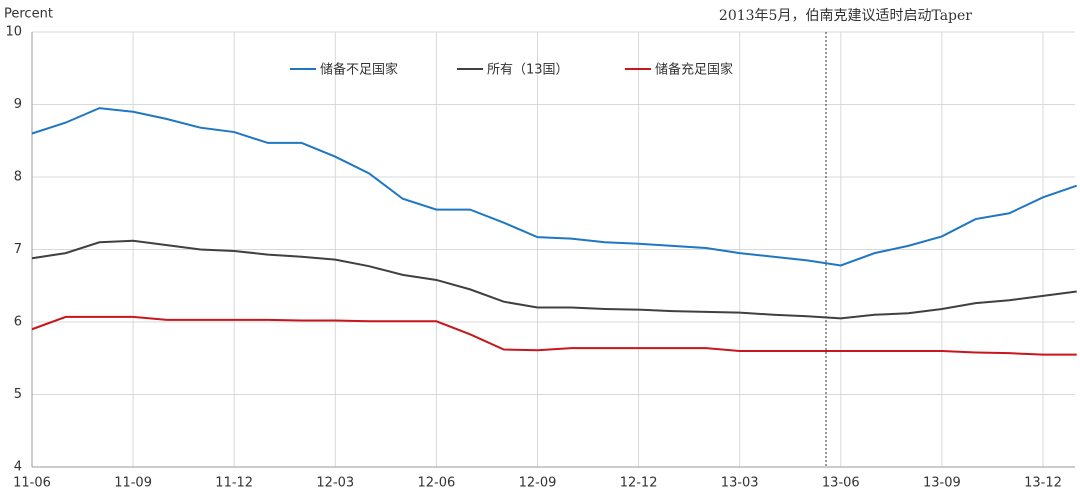 The height and width of the screenshot is (498, 1080). I want to click on x-tick-label: 11-06, so click(32, 483).